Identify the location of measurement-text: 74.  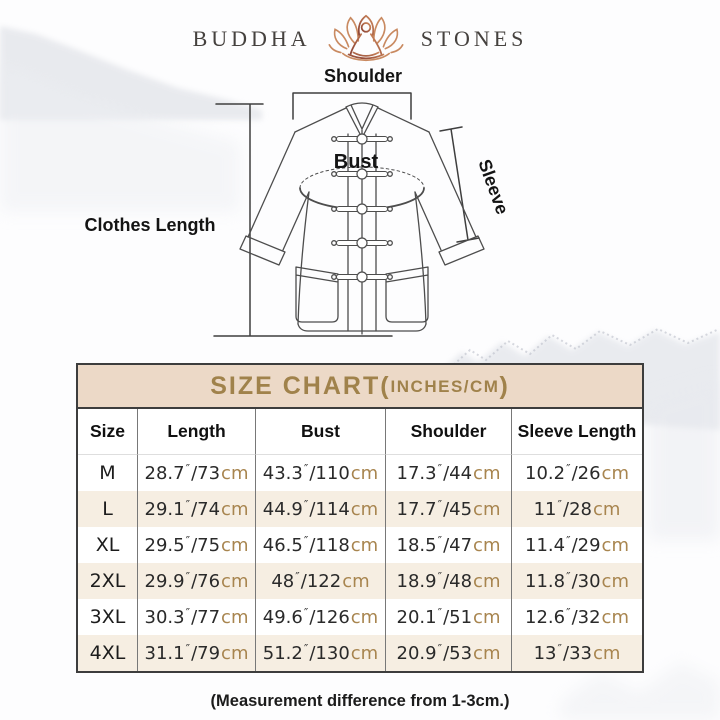
(209, 509).